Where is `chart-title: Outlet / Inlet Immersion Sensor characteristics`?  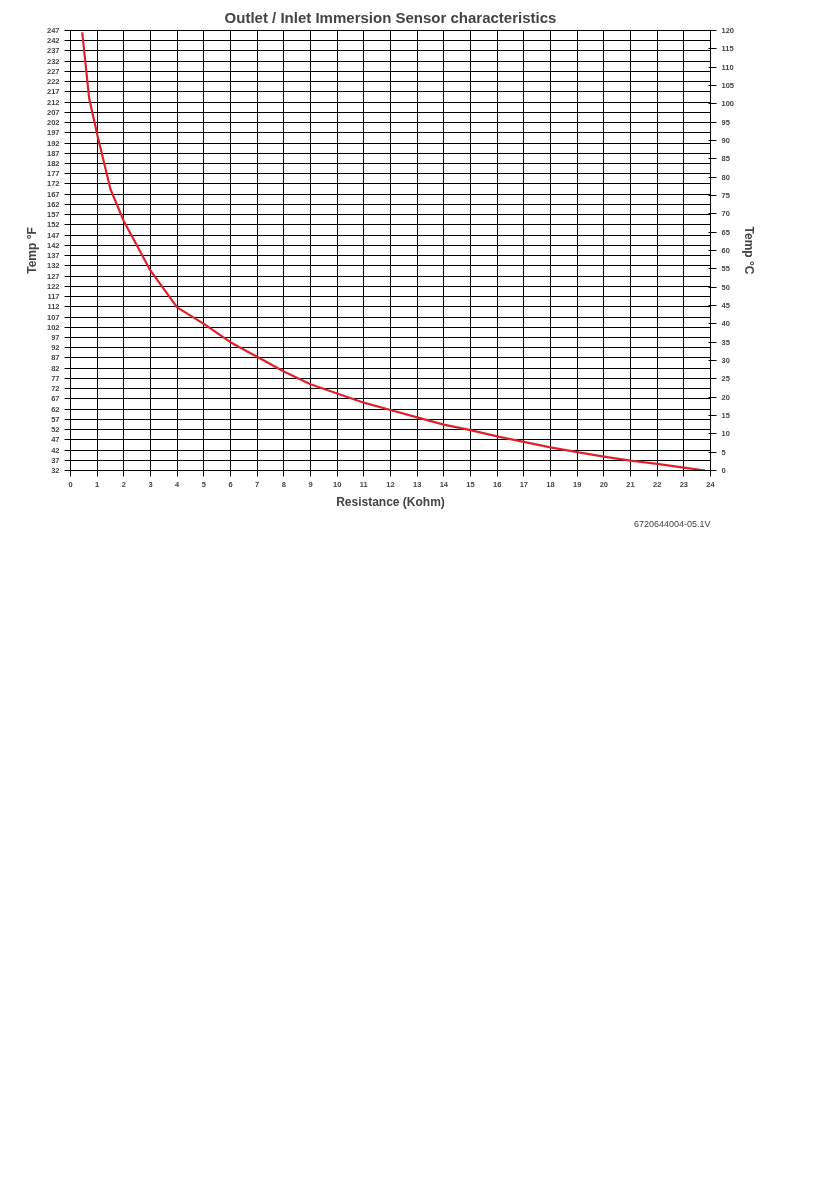 chart-title: Outlet / Inlet Immersion Sensor characteristics is located at coordinates (390, 17).